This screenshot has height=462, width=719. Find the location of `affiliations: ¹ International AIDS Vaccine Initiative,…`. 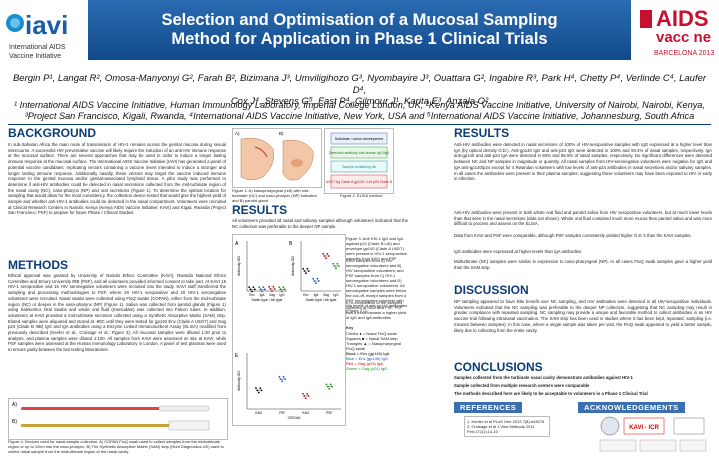

affiliations: ¹ International AIDS Vaccine Initiative,… is located at coordinates (359, 111).